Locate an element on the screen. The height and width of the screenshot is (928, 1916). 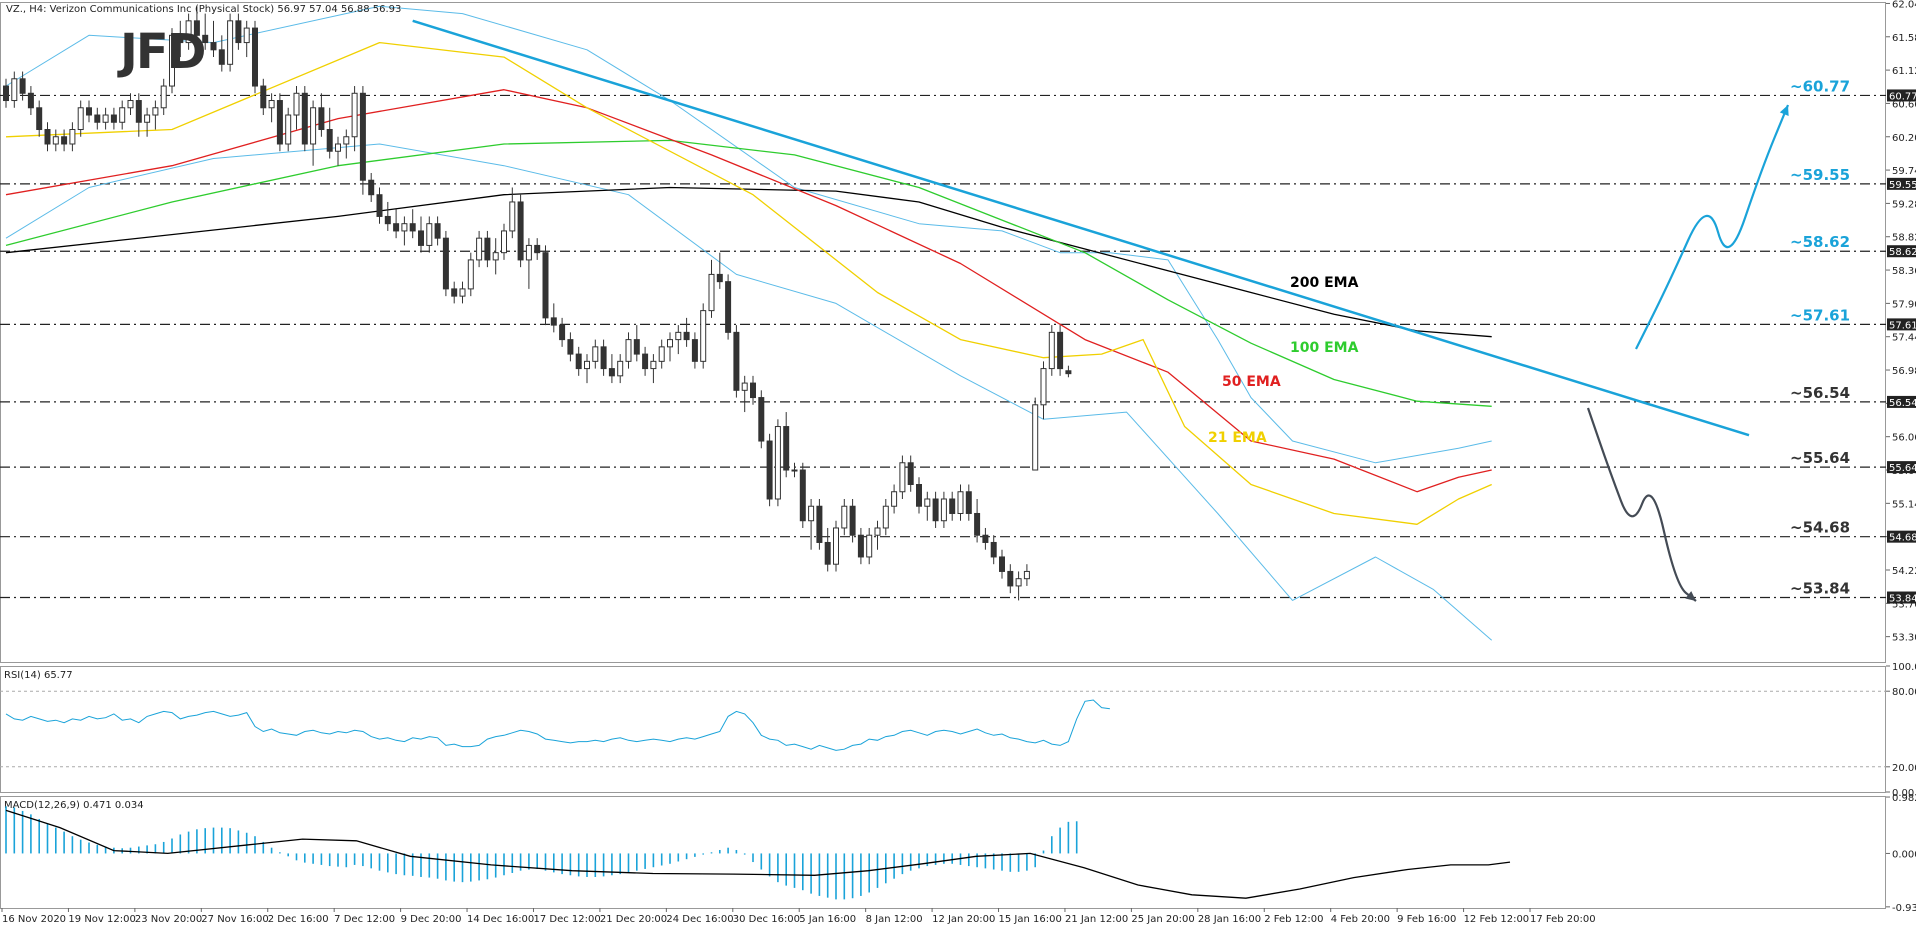
x-tick-label: 17 Feb 20:00 is located at coordinates (1563, 919).